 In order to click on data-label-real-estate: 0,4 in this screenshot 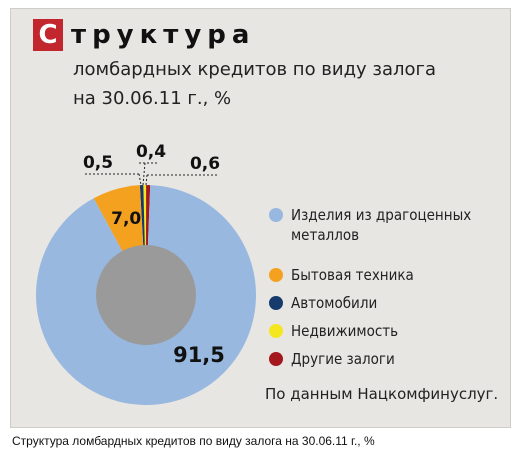, I will do `click(151, 152)`.